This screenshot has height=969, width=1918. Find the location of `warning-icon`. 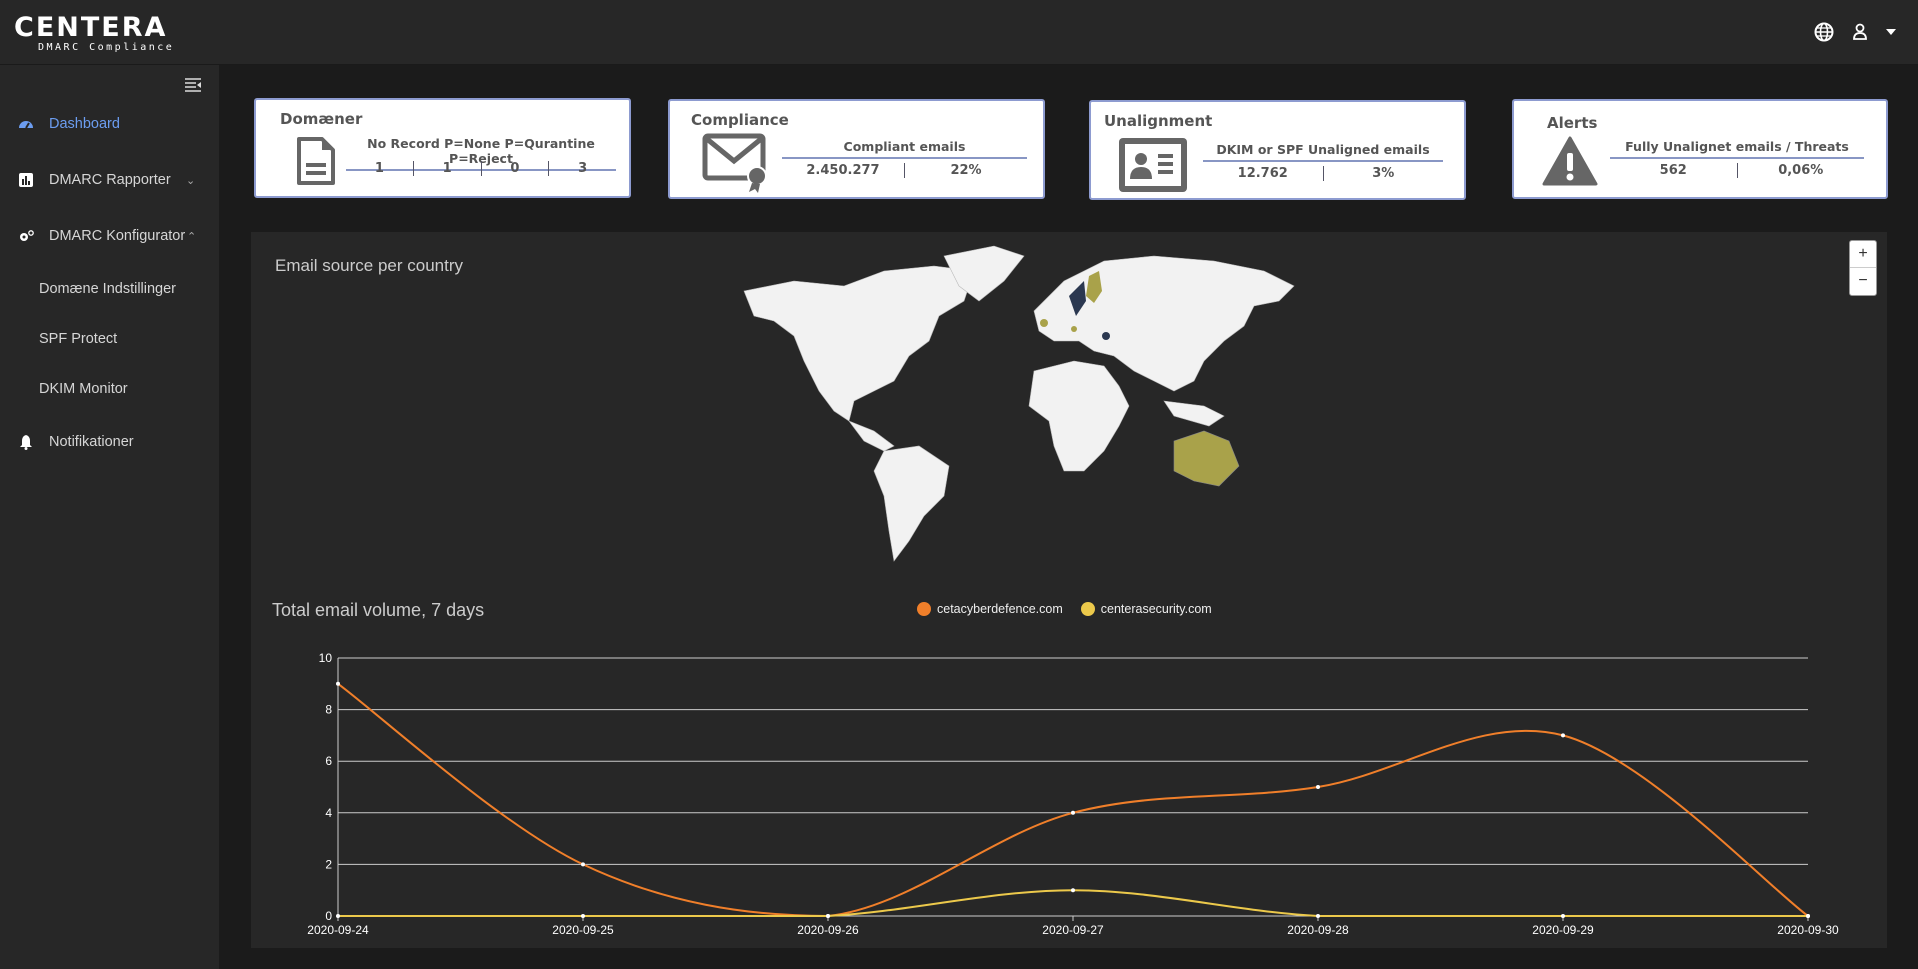

warning-icon is located at coordinates (1570, 161).